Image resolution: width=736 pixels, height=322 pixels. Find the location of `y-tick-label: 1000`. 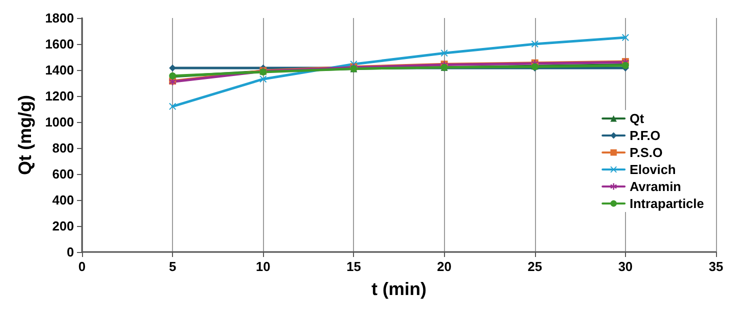

y-tick-label: 1000 is located at coordinates (59, 122).